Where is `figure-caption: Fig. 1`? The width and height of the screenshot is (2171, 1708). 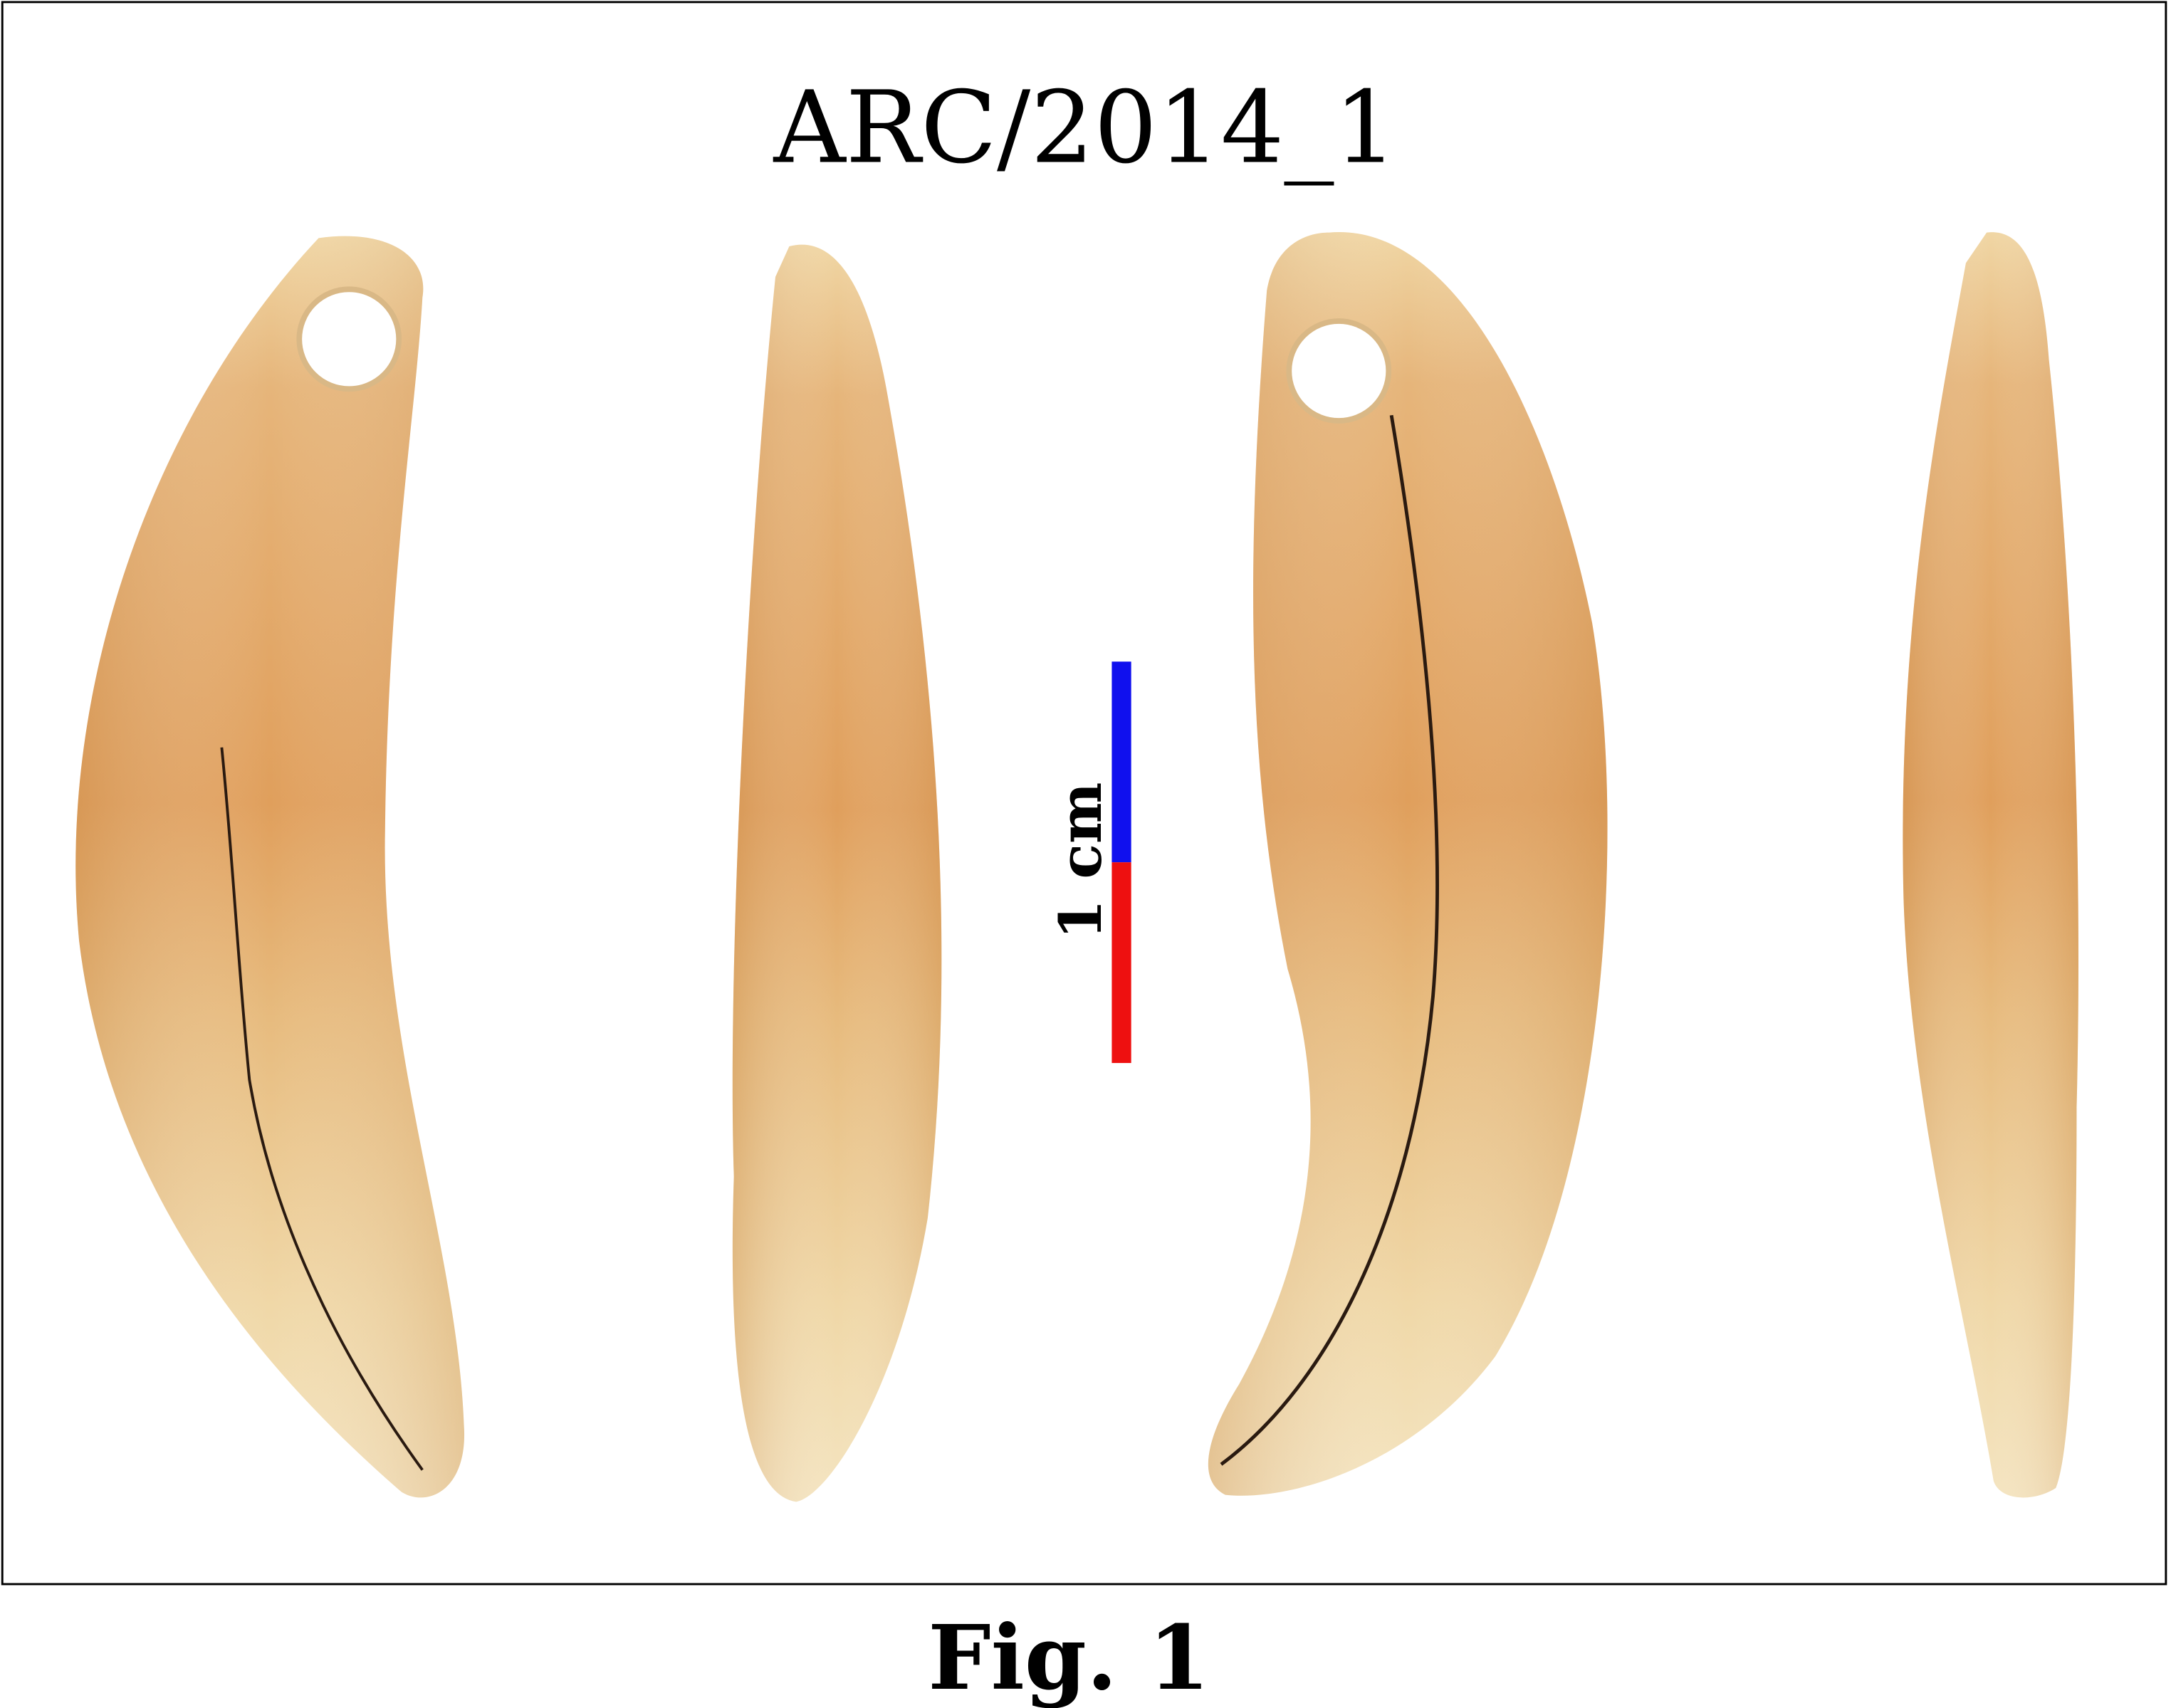 figure-caption: Fig. 1 is located at coordinates (1069, 1657).